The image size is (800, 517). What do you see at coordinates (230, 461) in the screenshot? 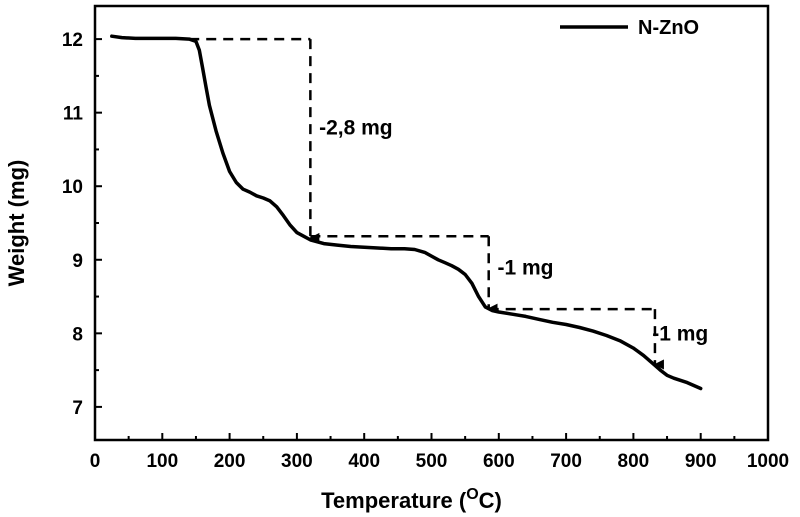
I see `x-tick-label: 200` at bounding box center [230, 461].